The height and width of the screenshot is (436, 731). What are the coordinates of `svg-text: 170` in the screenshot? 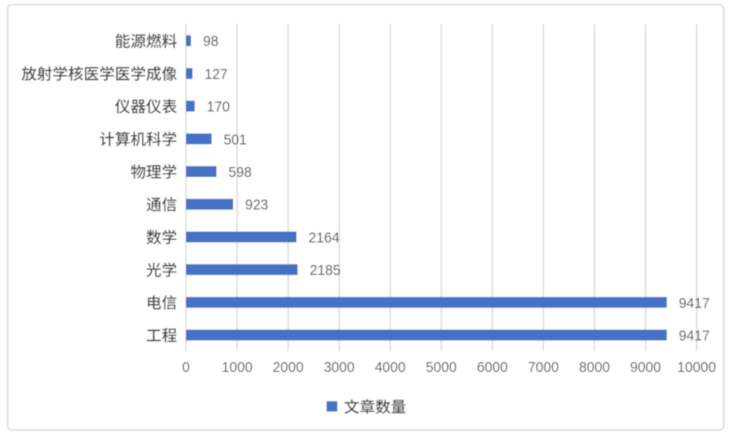 It's located at (218, 107).